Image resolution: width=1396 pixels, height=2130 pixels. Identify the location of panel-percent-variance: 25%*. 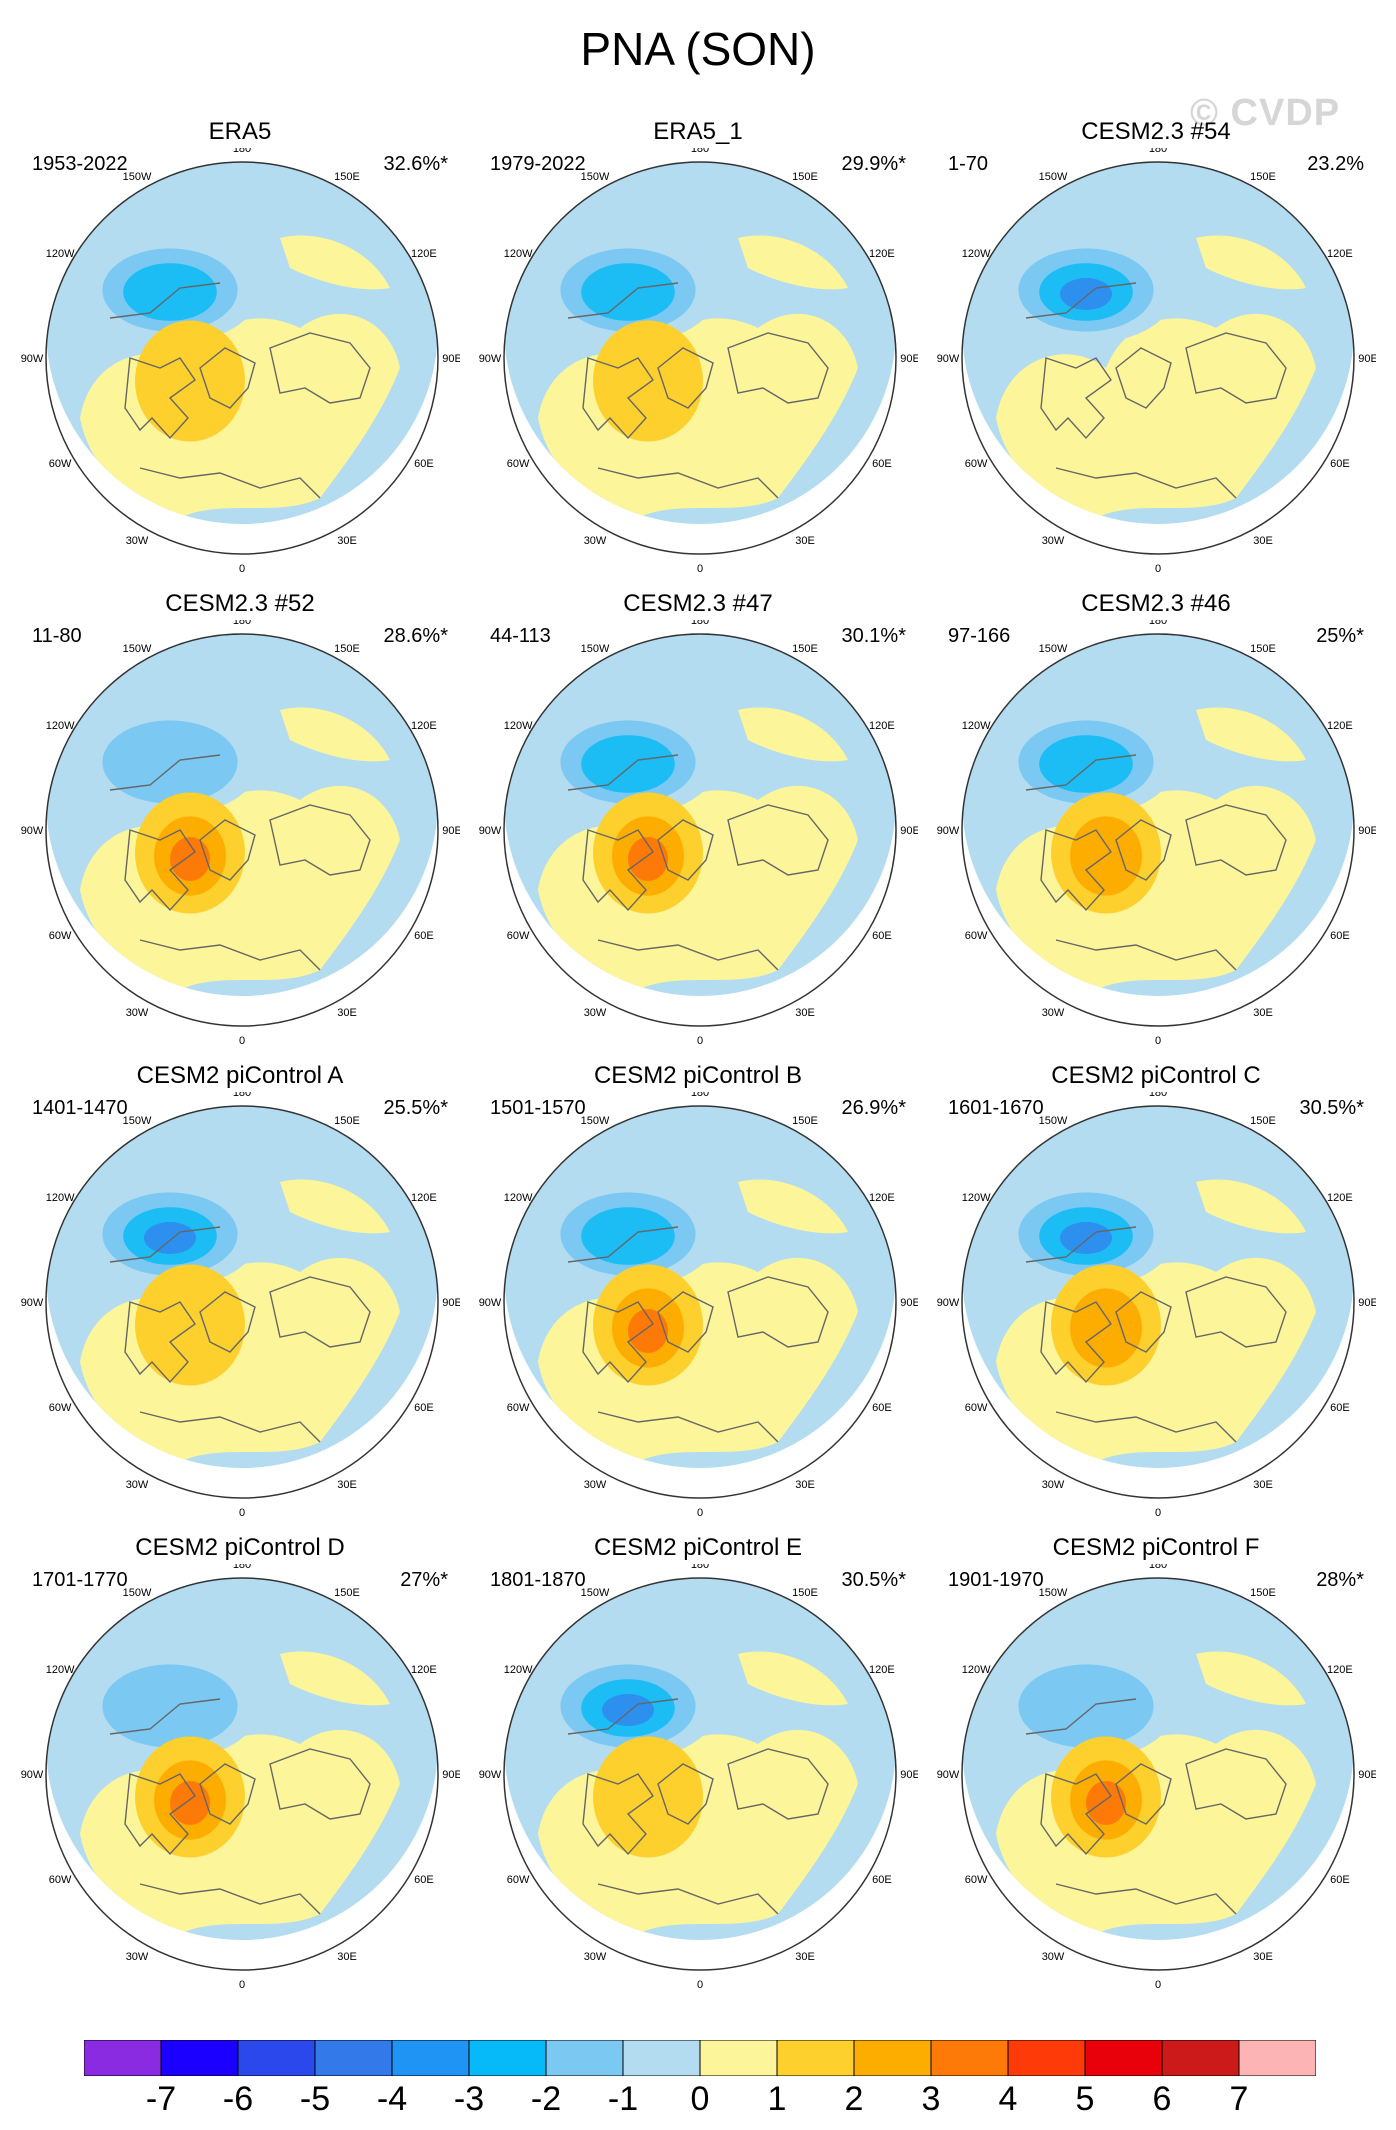
(1340, 636).